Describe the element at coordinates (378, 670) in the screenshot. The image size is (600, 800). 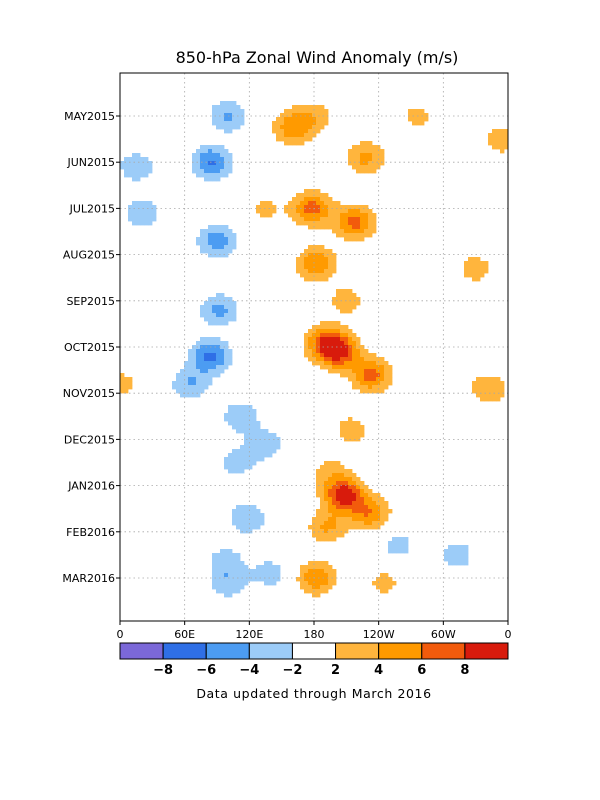
I see `colorbar-label: 4` at that location.